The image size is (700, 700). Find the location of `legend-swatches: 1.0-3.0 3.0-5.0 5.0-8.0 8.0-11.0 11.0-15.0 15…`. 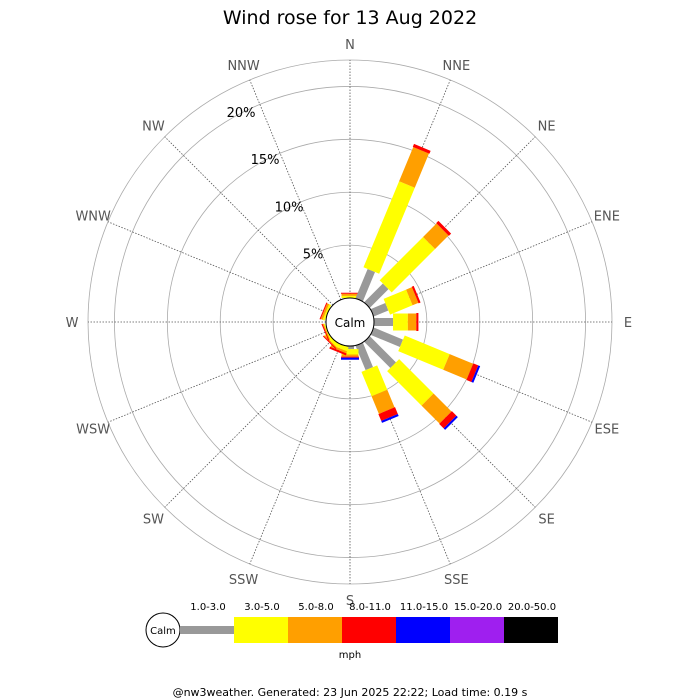

legend-swatches: 1.0-3.0 3.0-5.0 5.0-8.0 8.0-11.0 11.0-15.0 15… is located at coordinates (369, 622).